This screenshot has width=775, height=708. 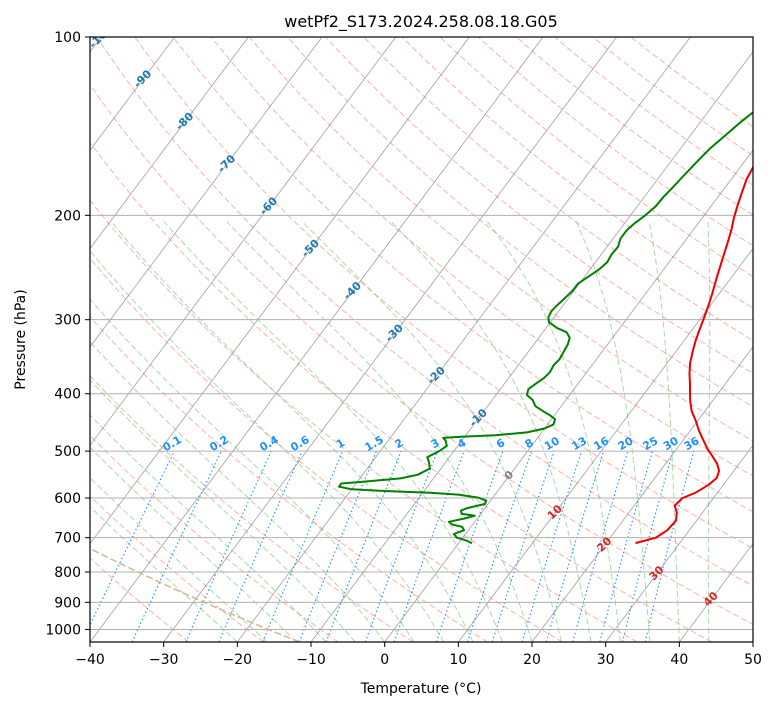 I want to click on mixing-ratio-label: 4, so click(x=461, y=443).